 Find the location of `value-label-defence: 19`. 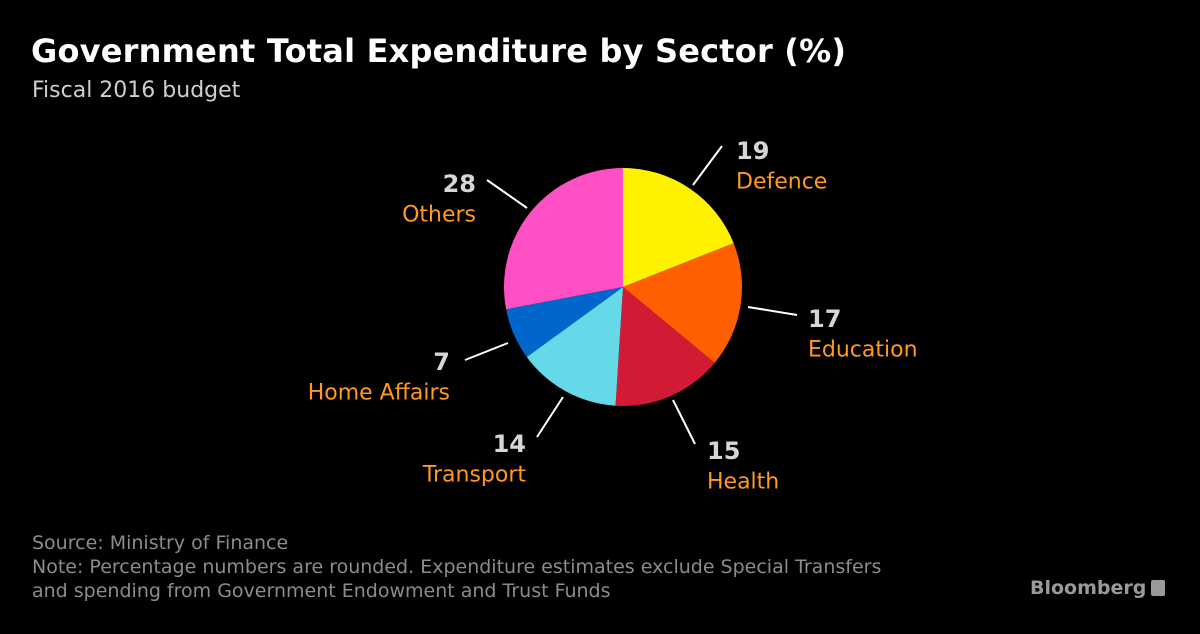

value-label-defence: 19 is located at coordinates (752, 151).